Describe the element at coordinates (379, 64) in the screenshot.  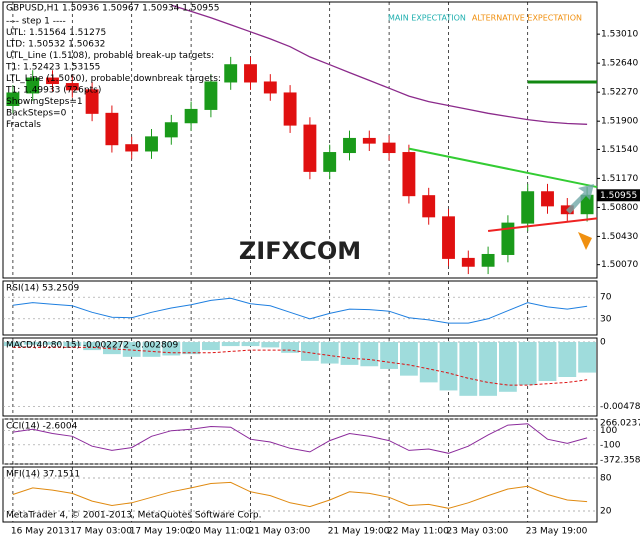
I see `moving-average` at that location.